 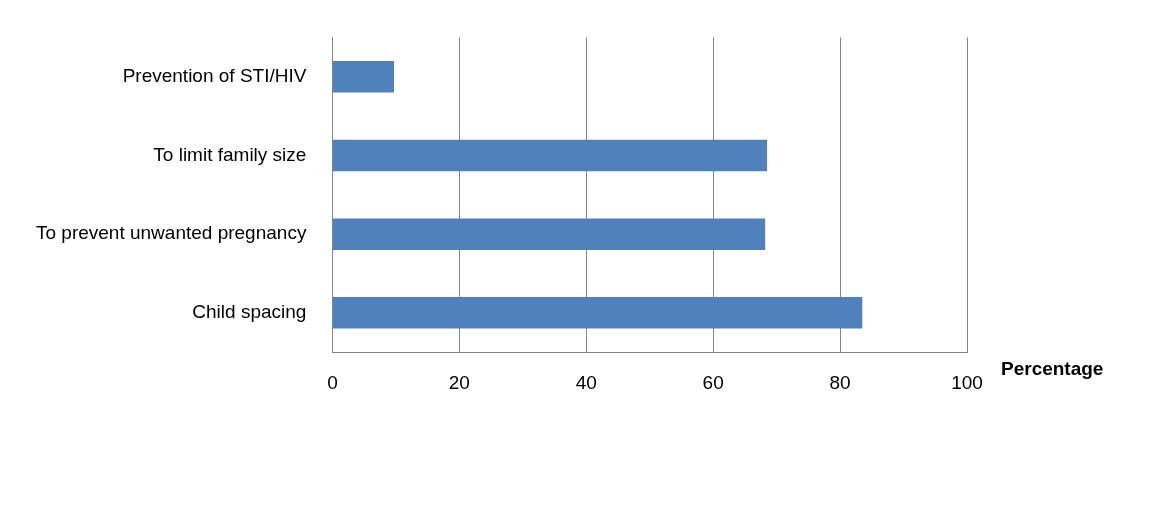 I want to click on x-tick-label: 20, so click(x=459, y=382).